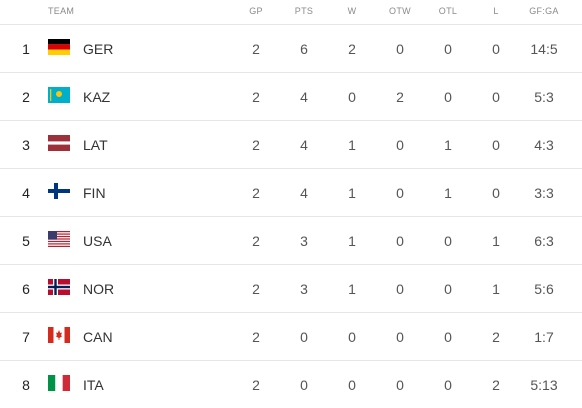 This screenshot has height=408, width=582. Describe the element at coordinates (291, 336) in the screenshot. I see `table-row: 7 CAN 2 0 0 0 0 2 1:7` at that location.